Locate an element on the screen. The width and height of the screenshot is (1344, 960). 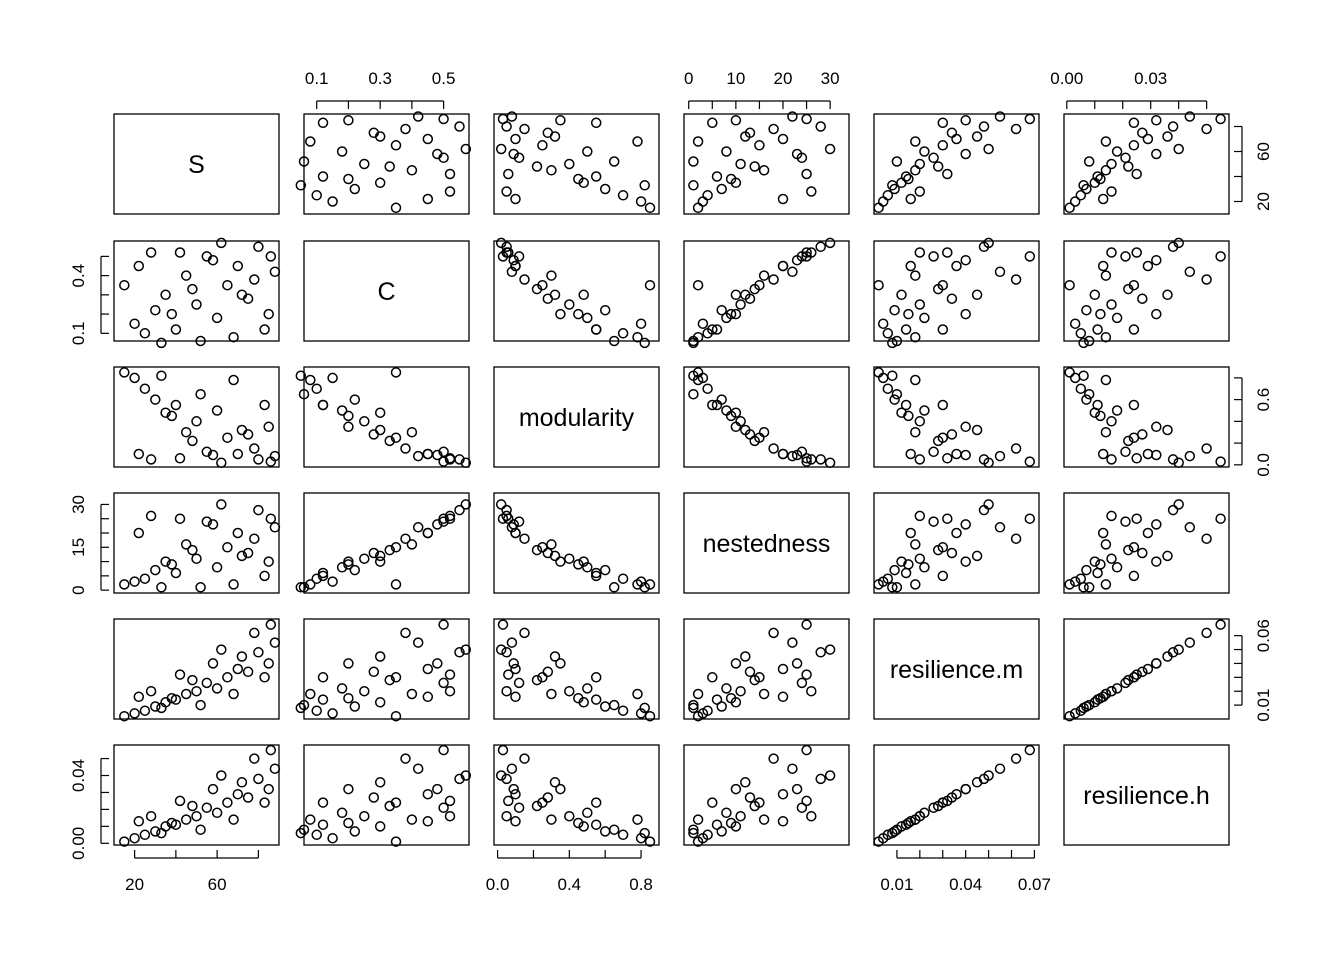
variable-name-nestedness: nestedness is located at coordinates (767, 544).